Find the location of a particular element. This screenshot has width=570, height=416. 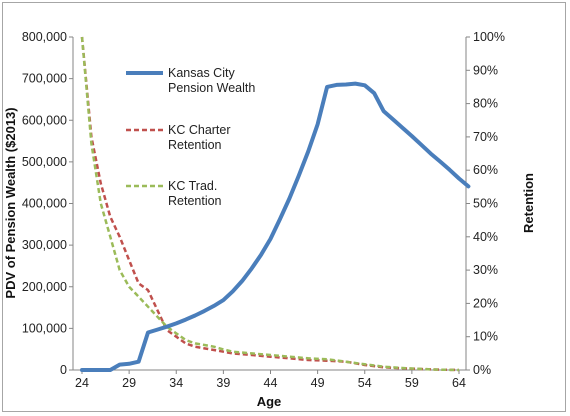

legend-item-pension-wealth: Kansas City Pension Wealth is located at coordinates (190, 80).